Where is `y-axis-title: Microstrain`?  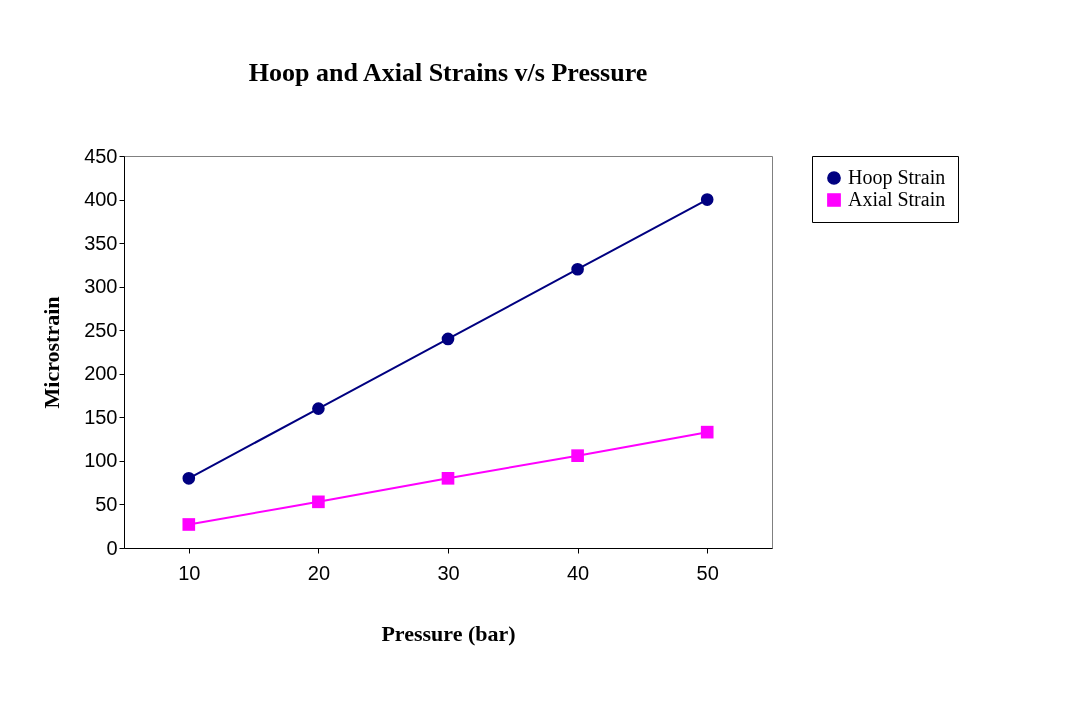
y-axis-title: Microstrain is located at coordinates (52, 352).